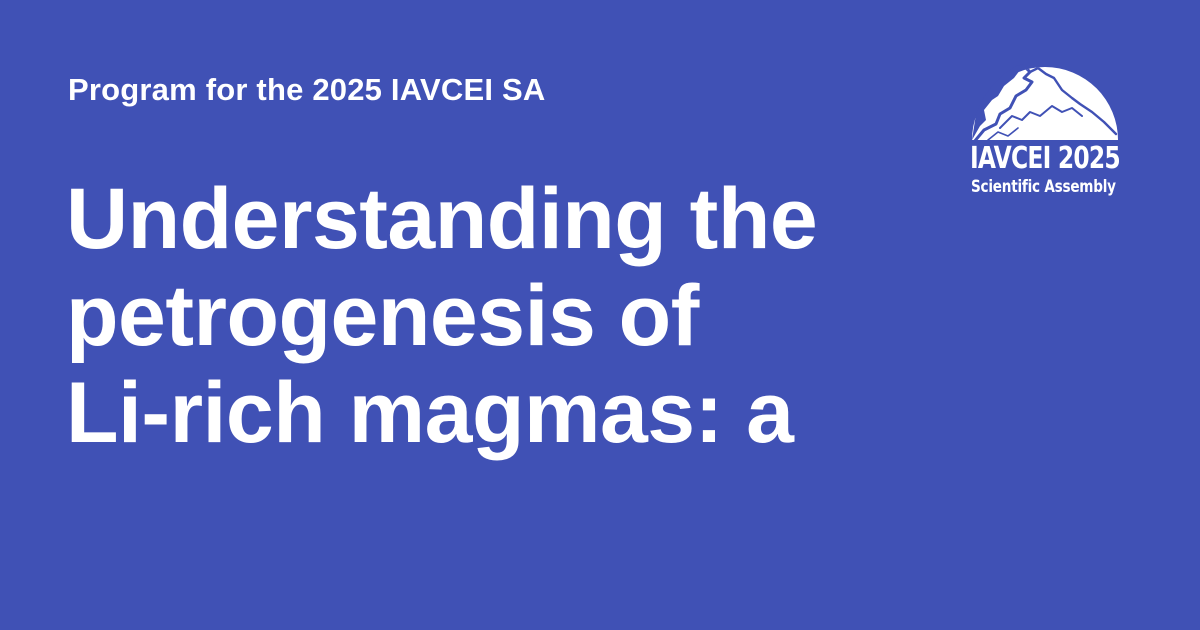 The width and height of the screenshot is (1200, 630). Describe the element at coordinates (1045, 102) in the screenshot. I see `volcano-icon` at that location.